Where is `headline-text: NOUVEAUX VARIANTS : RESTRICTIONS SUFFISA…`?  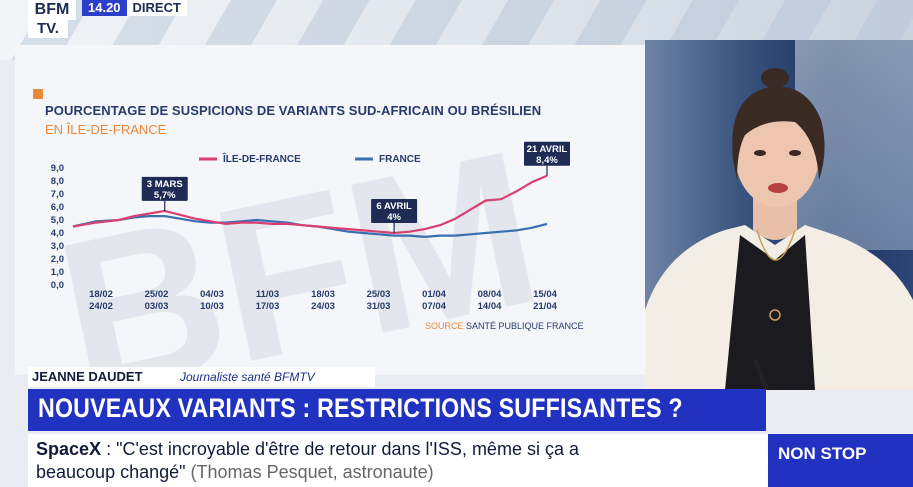
headline-text: NOUVEAUX VARIANTS : RESTRICTIONS SUFFISA… is located at coordinates (360, 408).